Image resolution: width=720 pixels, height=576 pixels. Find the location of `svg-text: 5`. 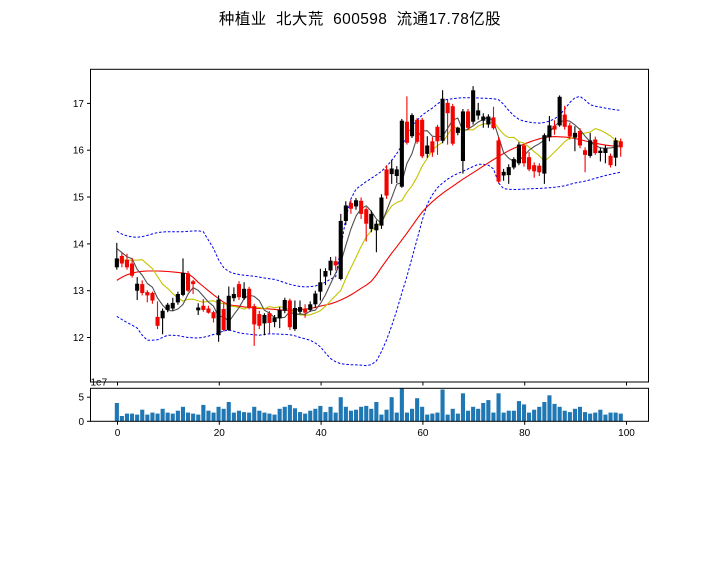

svg-text: 5 is located at coordinates (81, 398).